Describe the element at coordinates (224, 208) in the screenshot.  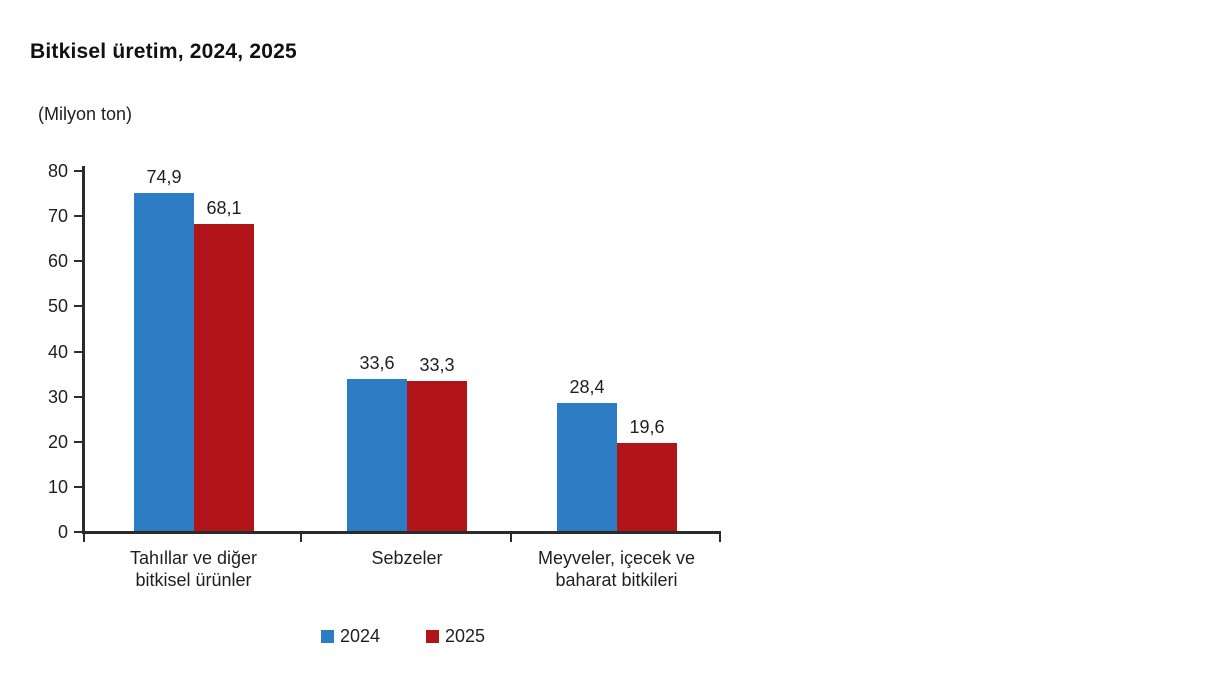
I see `bar-value-label-2025: 68,1` at that location.